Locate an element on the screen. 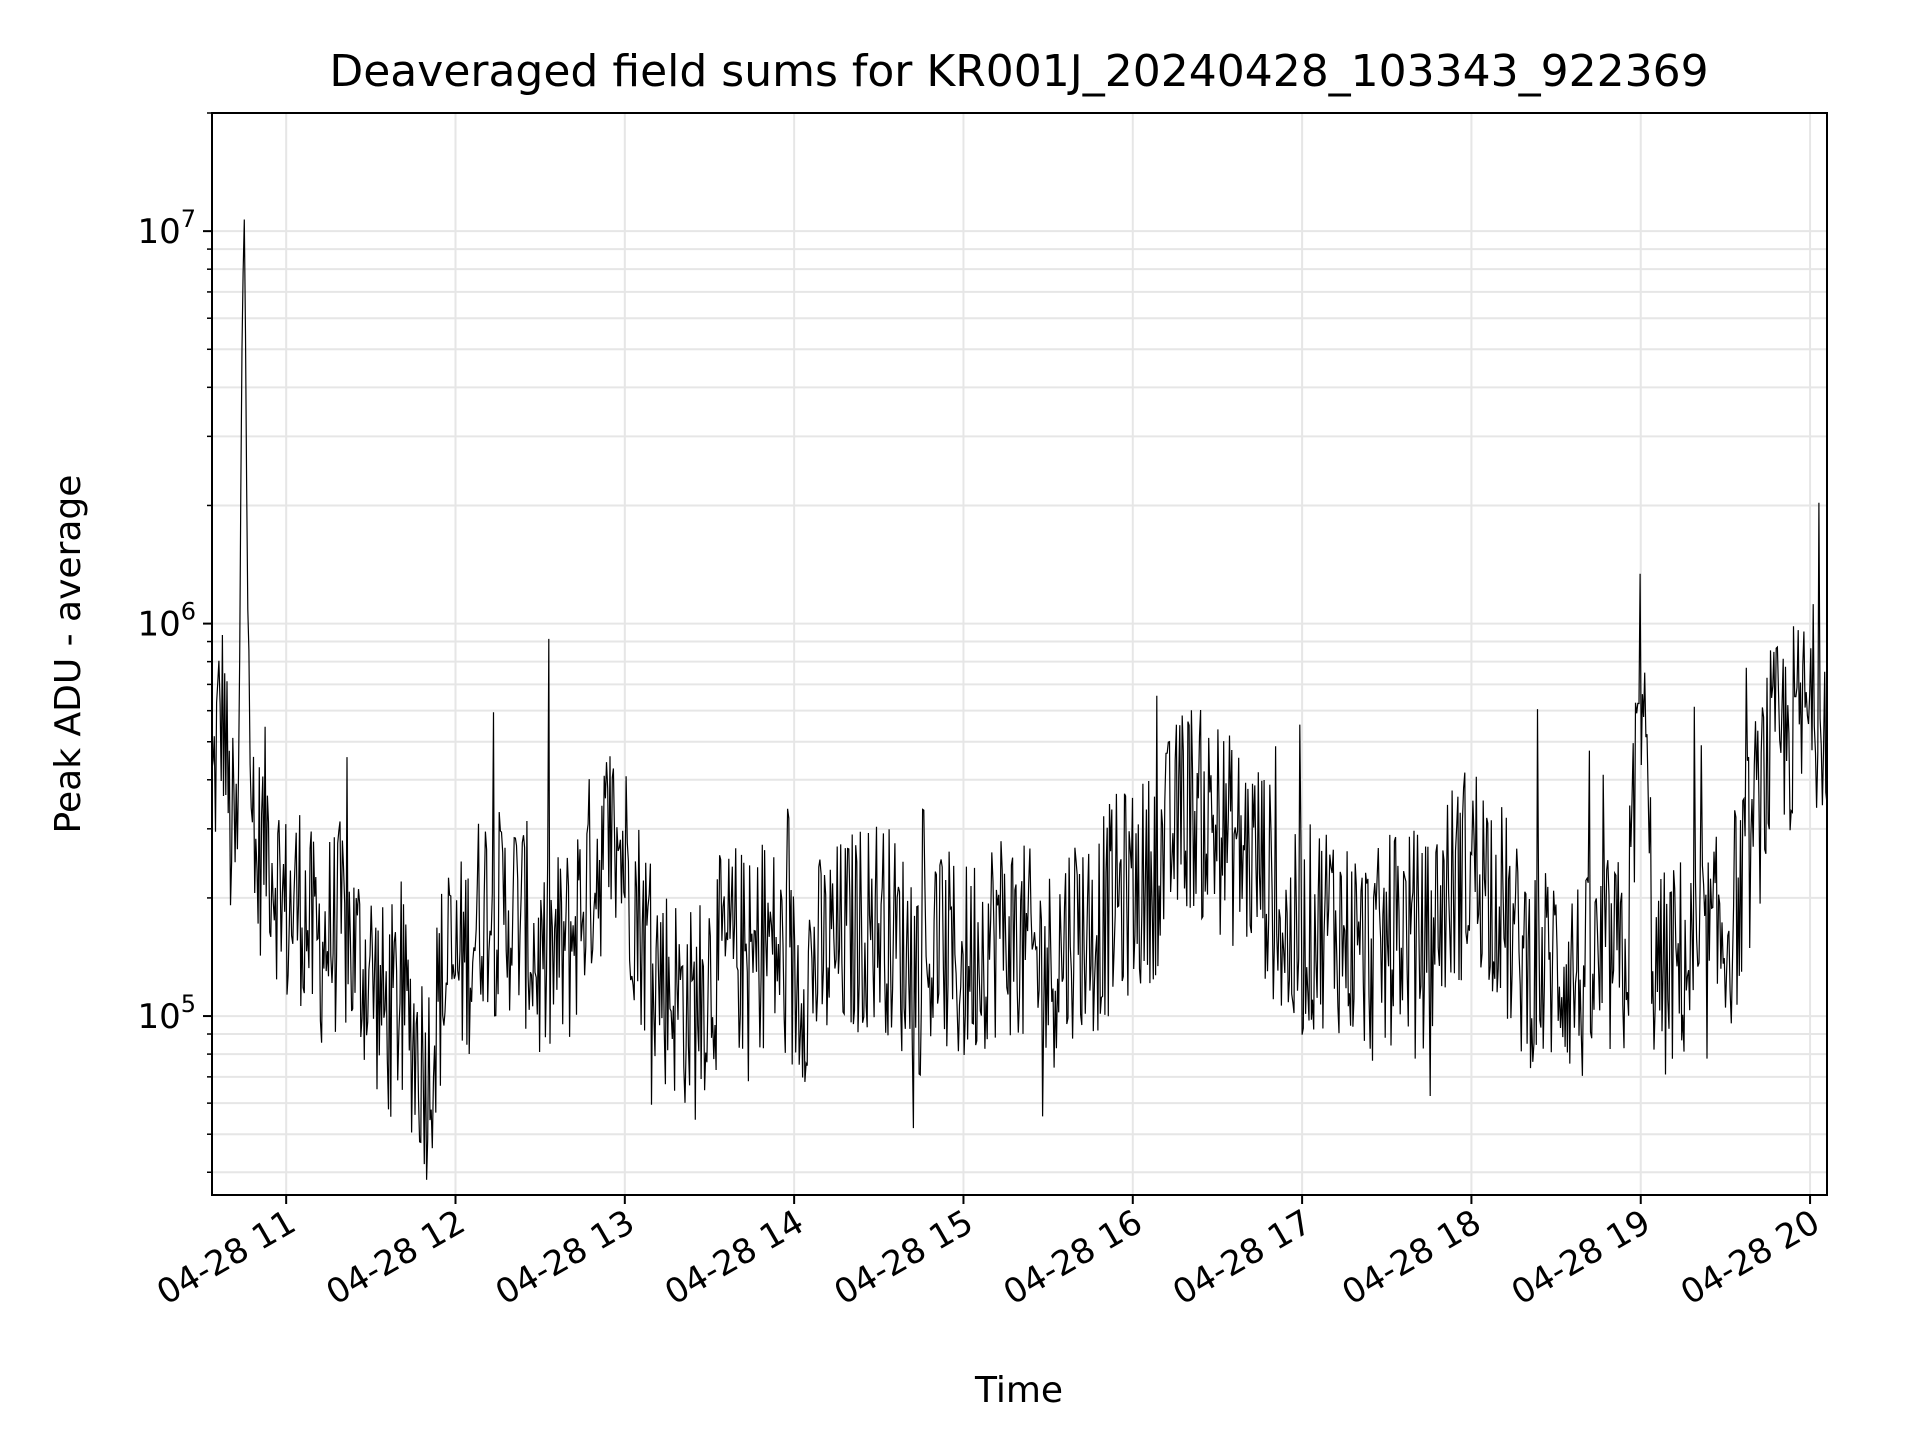 This screenshot has width=1920, height=1440. y-axis-label: Peak ADU - average is located at coordinates (68, 654).